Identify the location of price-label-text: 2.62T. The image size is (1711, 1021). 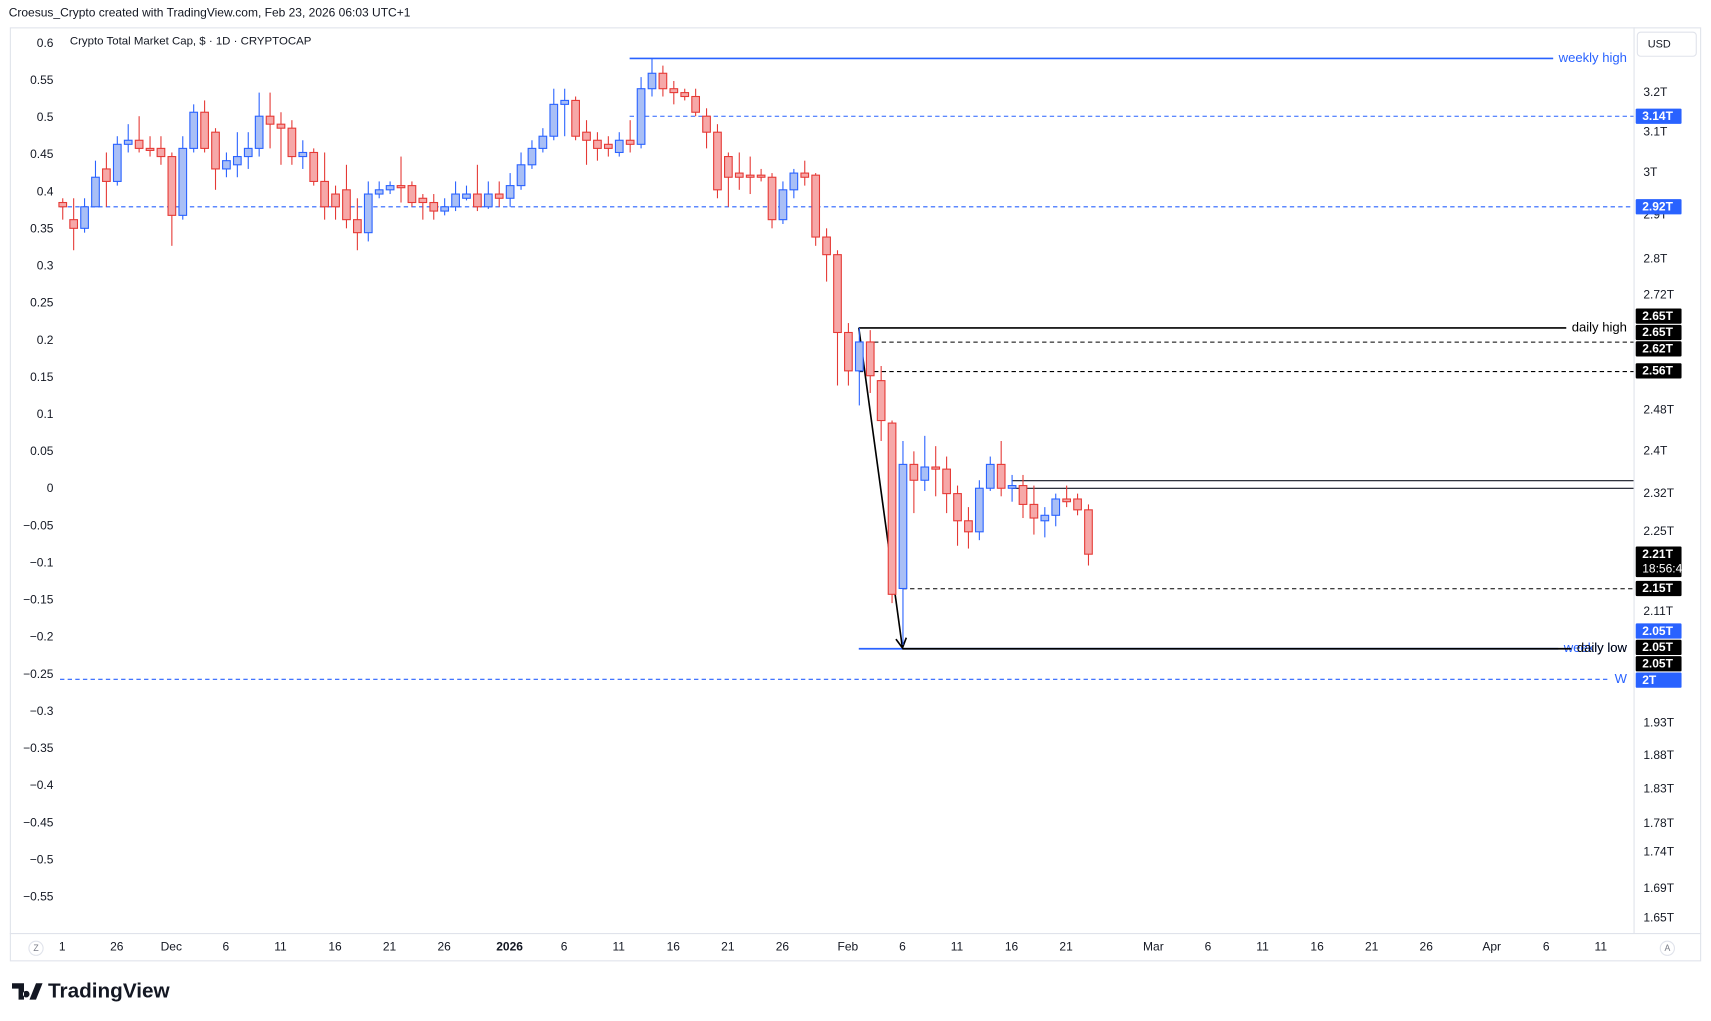
(1657, 349).